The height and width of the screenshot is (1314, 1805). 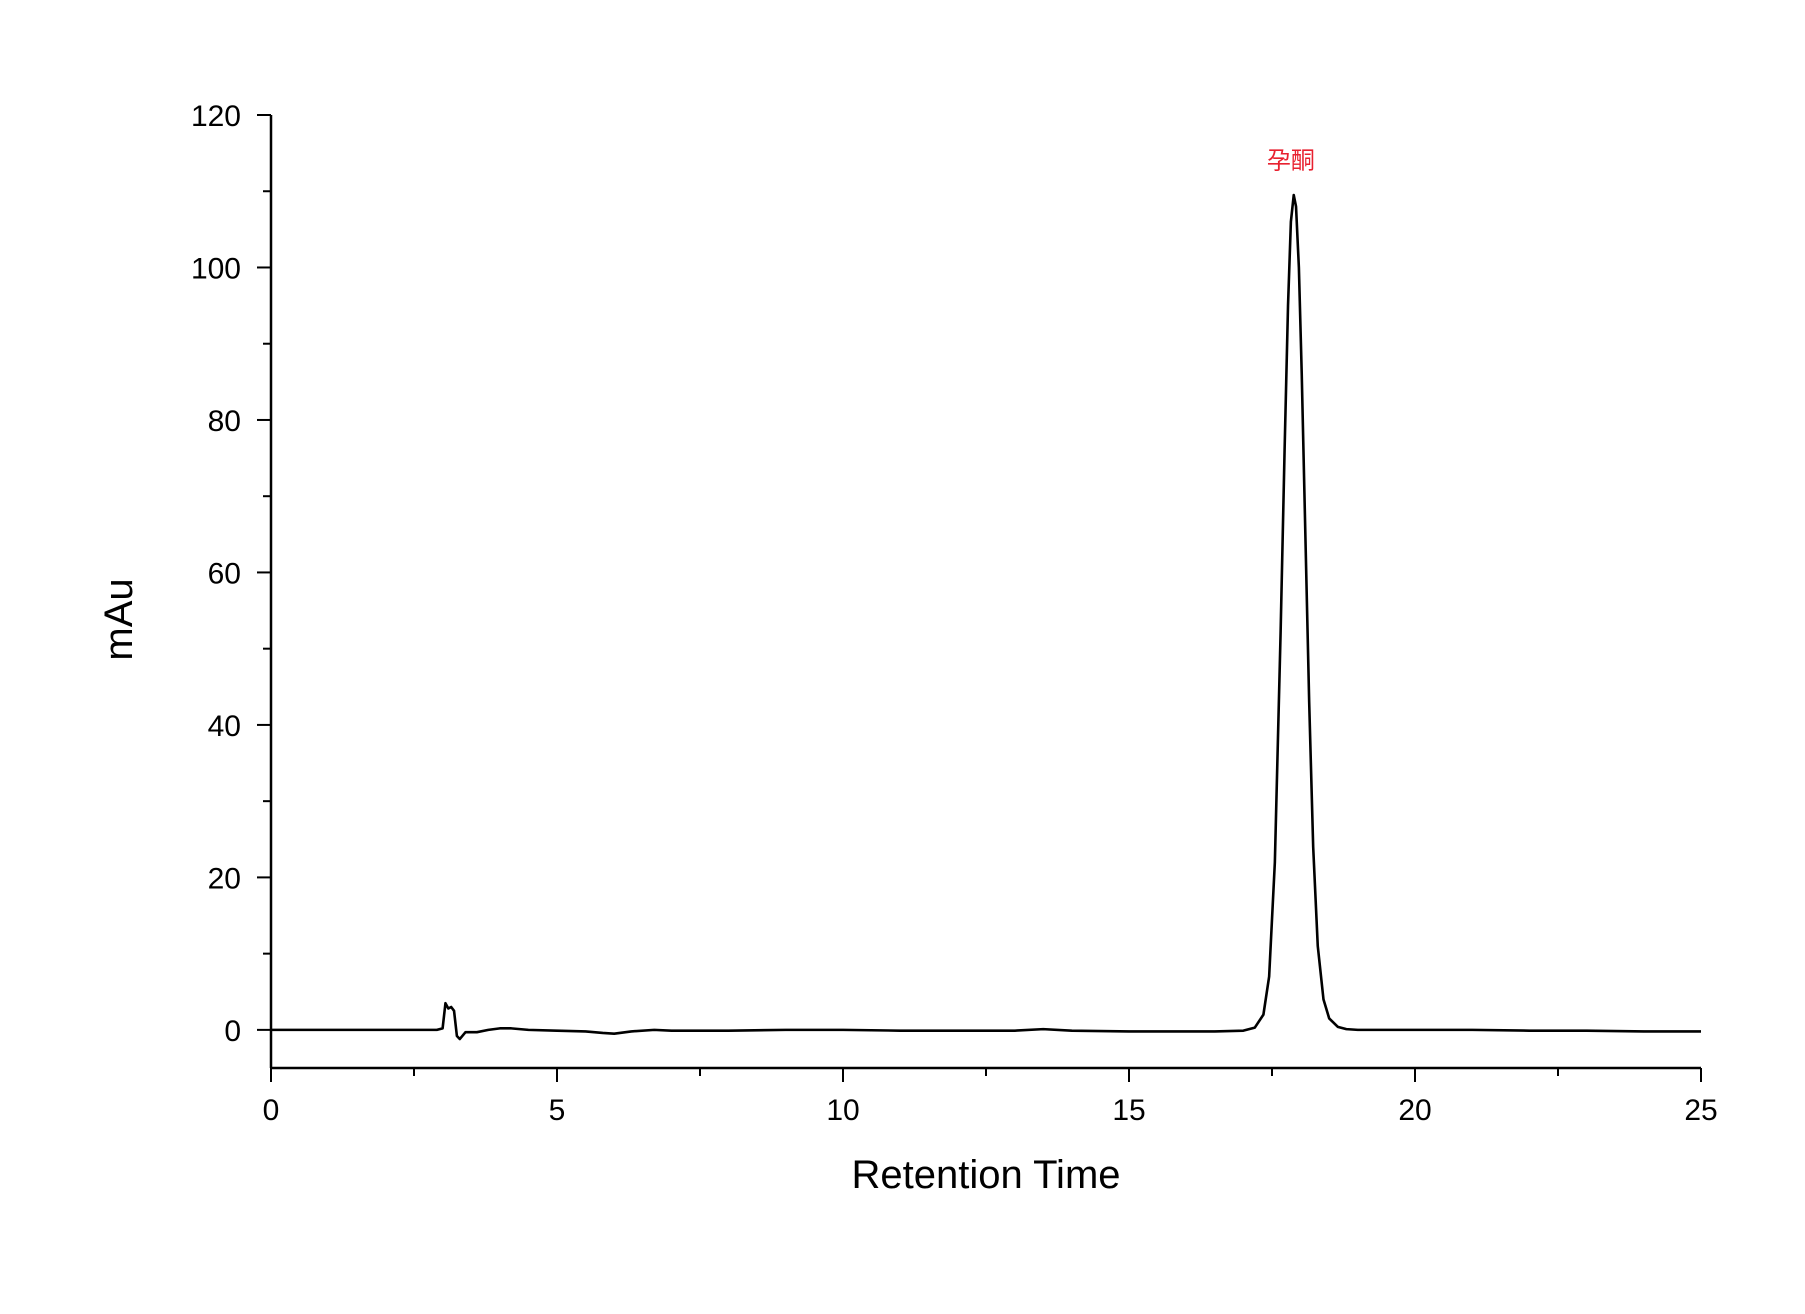 What do you see at coordinates (216, 268) in the screenshot?
I see `y-tick-label: 100` at bounding box center [216, 268].